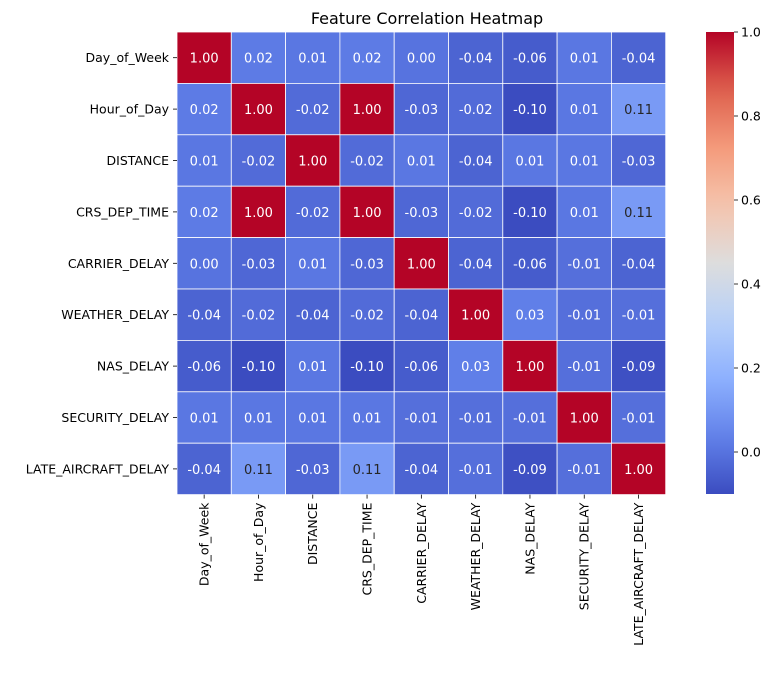 Image resolution: width=770 pixels, height=677 pixels. I want to click on x-tick-label: WEATHER_DELAY, so click(475, 556).